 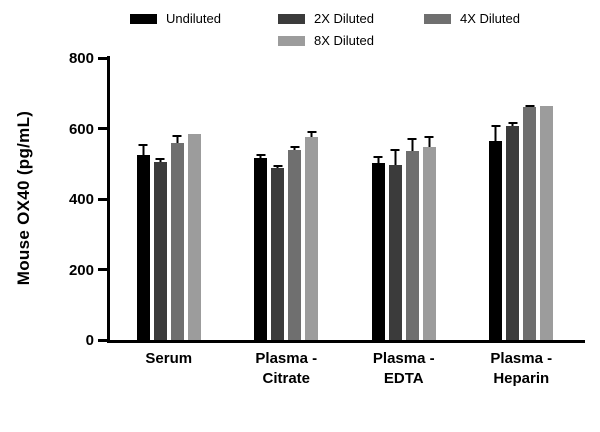 What do you see at coordinates (81, 129) in the screenshot?
I see `y-tick-label: 600` at bounding box center [81, 129].